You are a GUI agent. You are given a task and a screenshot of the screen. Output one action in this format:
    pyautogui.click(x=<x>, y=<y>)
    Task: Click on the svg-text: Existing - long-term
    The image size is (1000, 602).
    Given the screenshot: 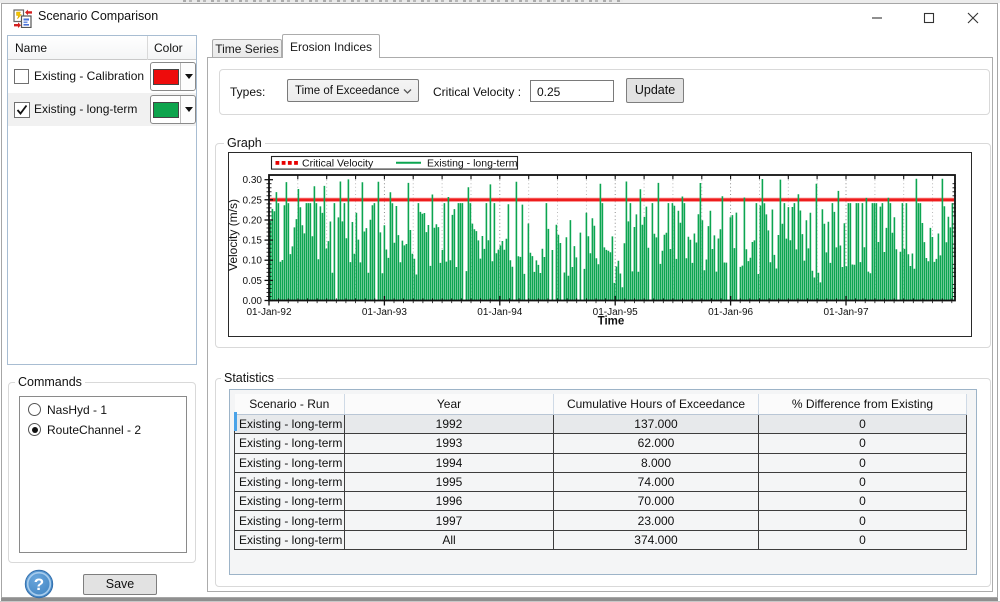 What is the action you would take?
    pyautogui.click(x=472, y=163)
    